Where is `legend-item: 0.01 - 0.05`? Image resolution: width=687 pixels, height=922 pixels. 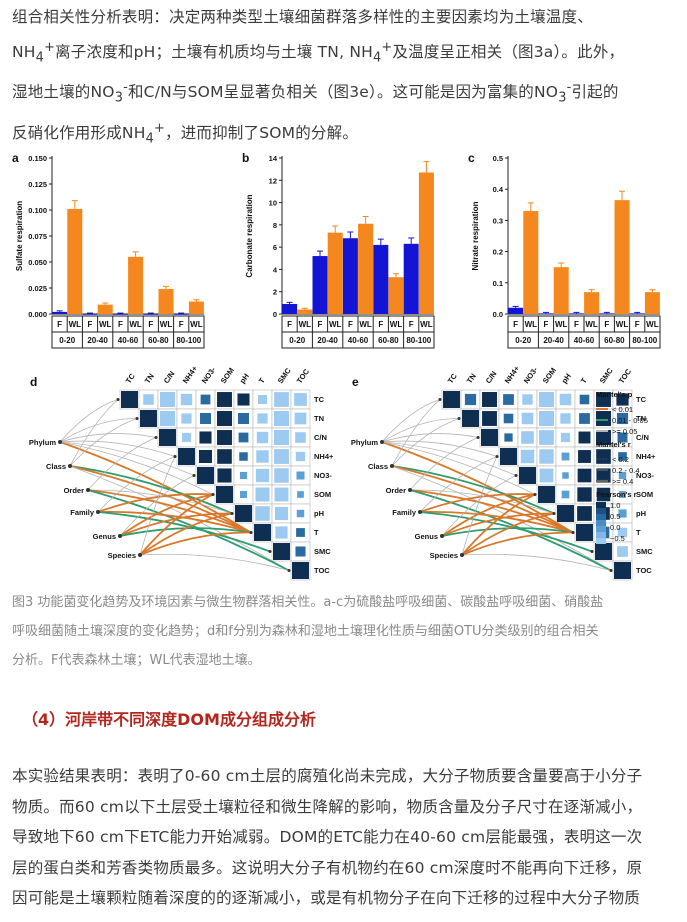
legend-item: 0.01 - 0.05 is located at coordinates (630, 420).